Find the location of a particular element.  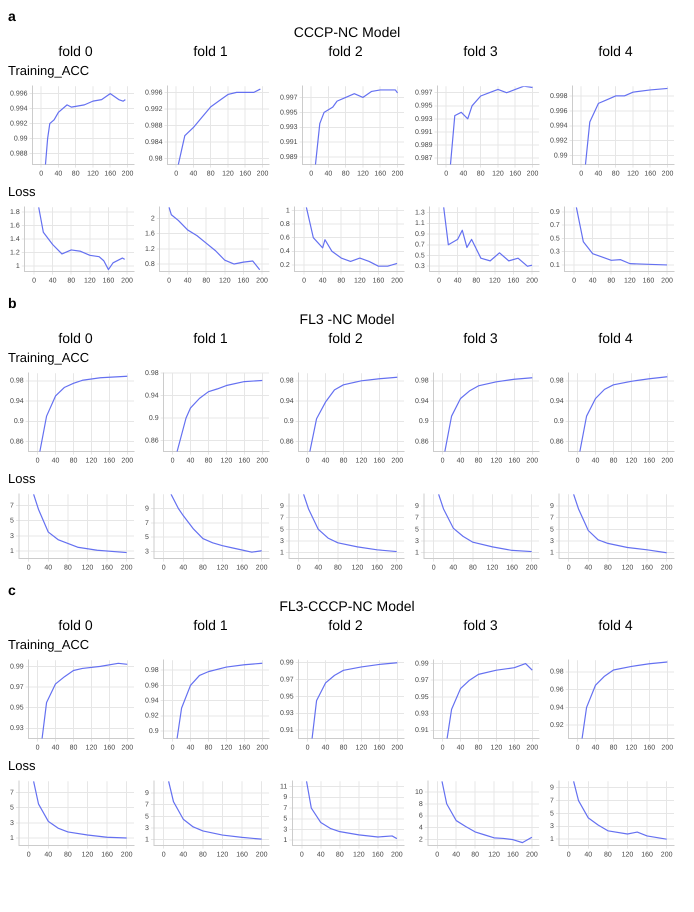

text: c is located at coordinates (12, 590).